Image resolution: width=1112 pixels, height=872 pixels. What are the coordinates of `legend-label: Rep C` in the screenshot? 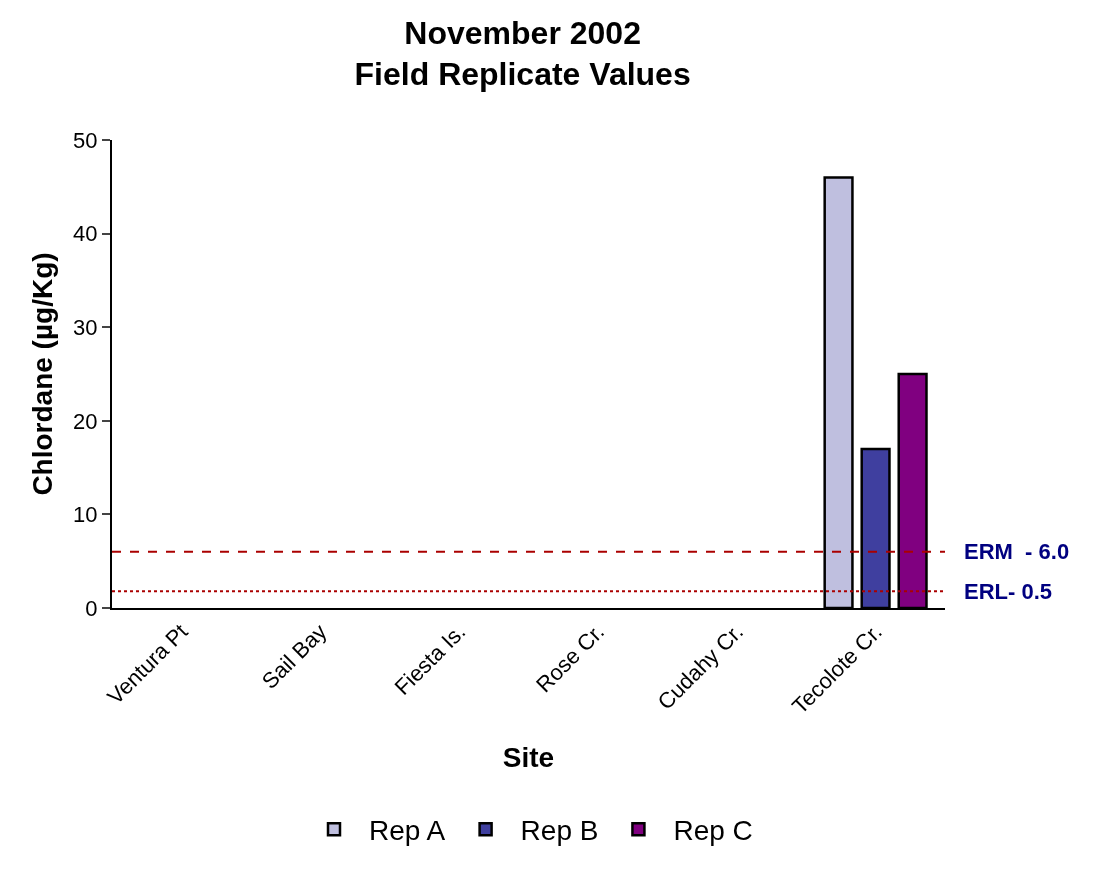 It's located at (713, 831).